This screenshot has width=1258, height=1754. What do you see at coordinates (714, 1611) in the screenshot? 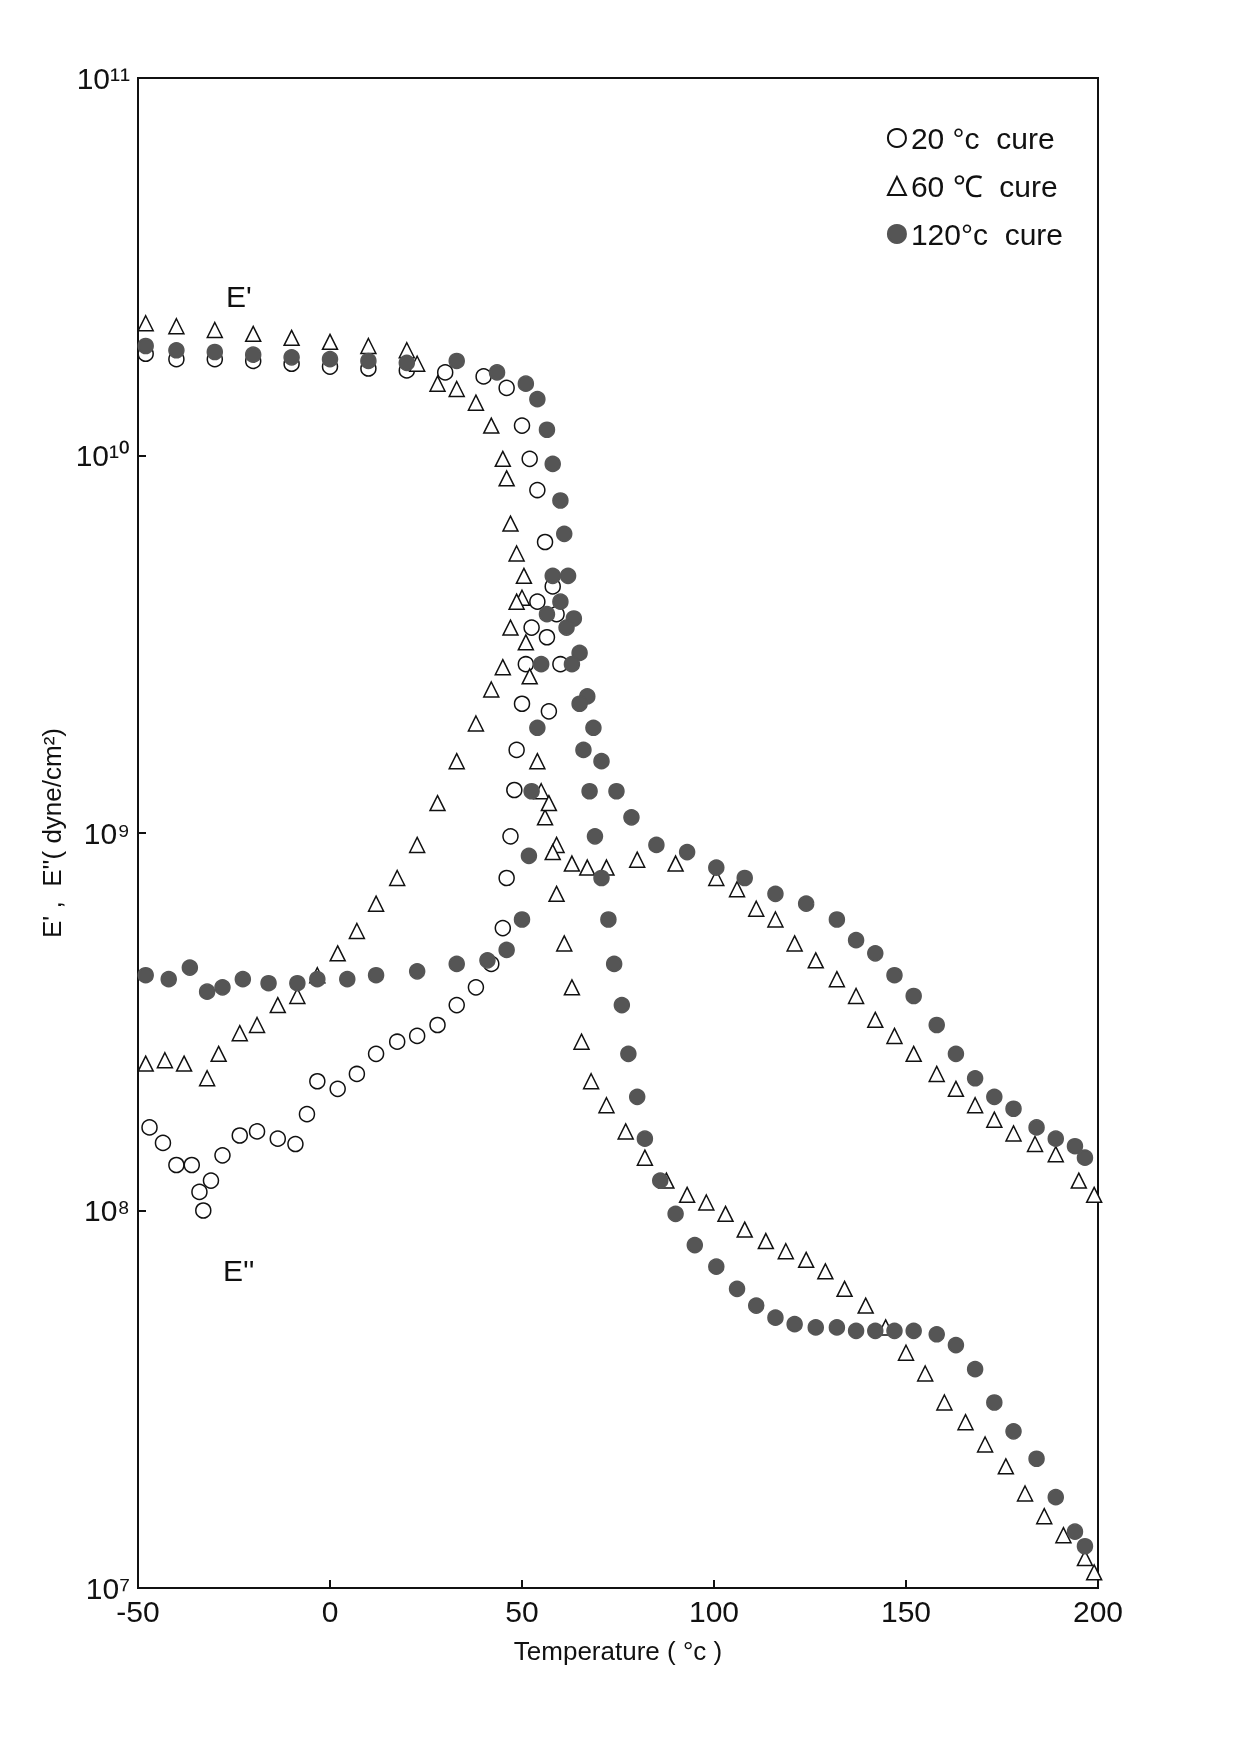
I see `x-tick-label: 100` at bounding box center [714, 1611].